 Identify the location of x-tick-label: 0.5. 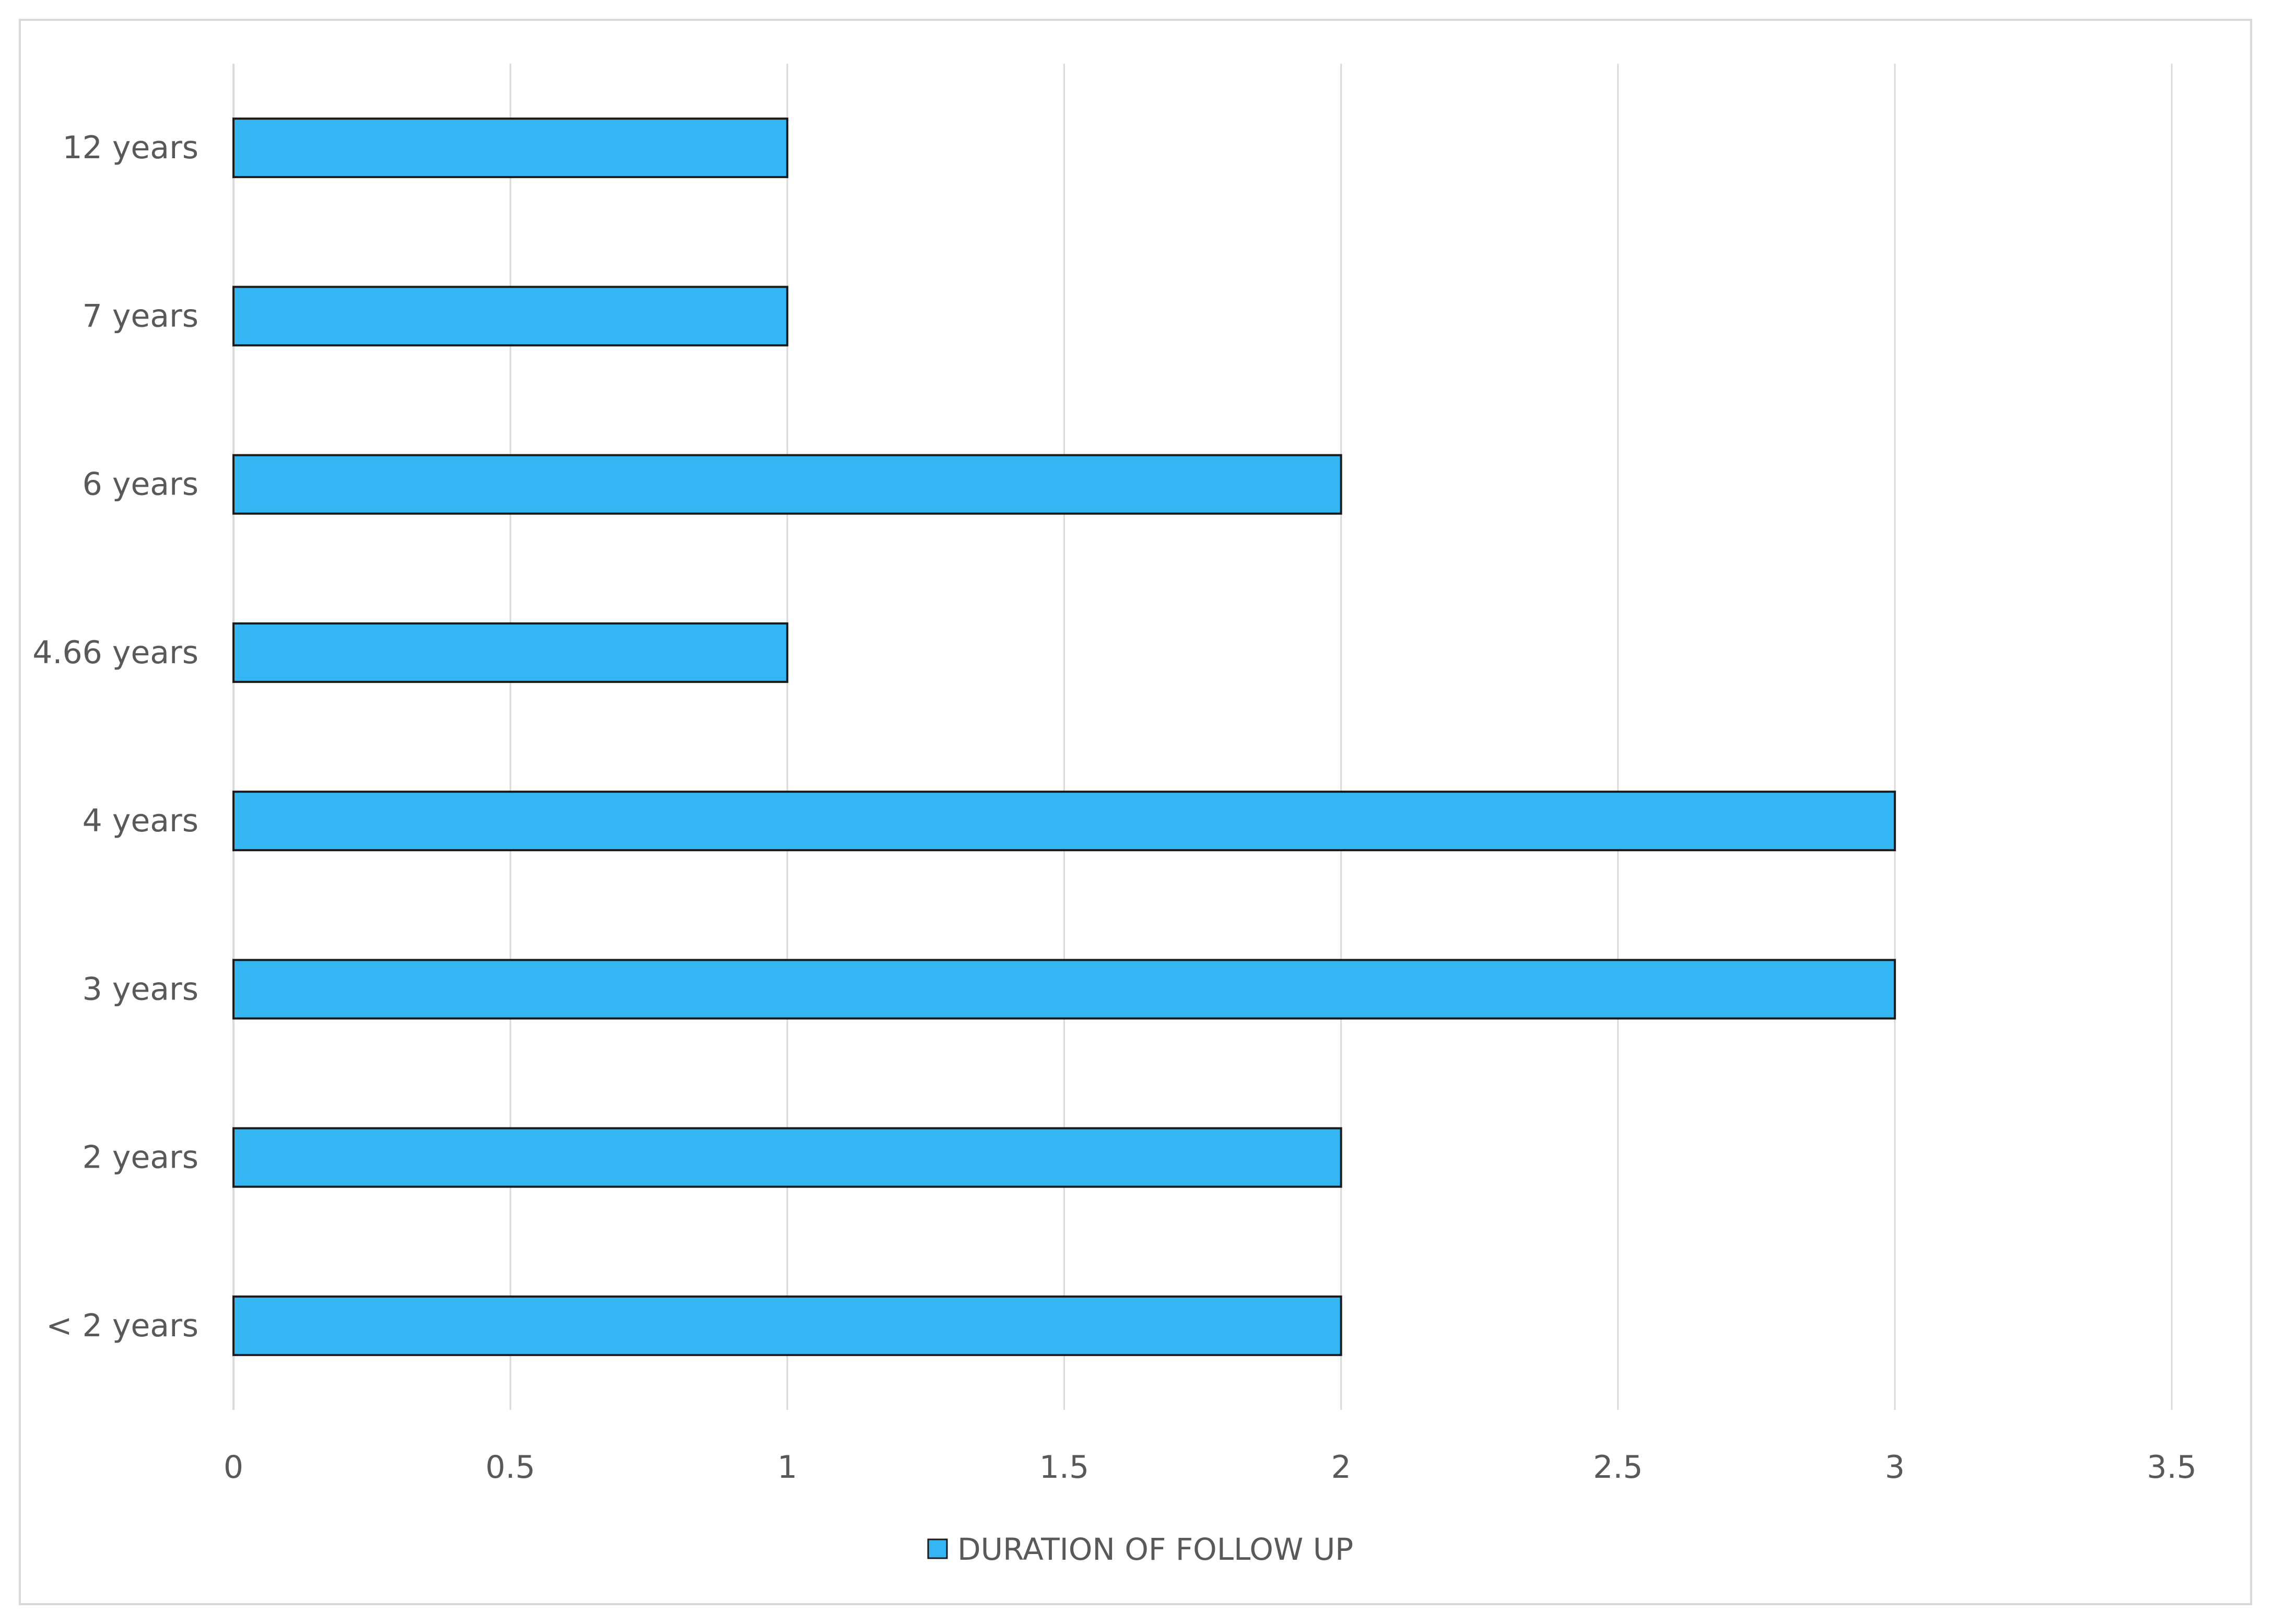
(510, 1467).